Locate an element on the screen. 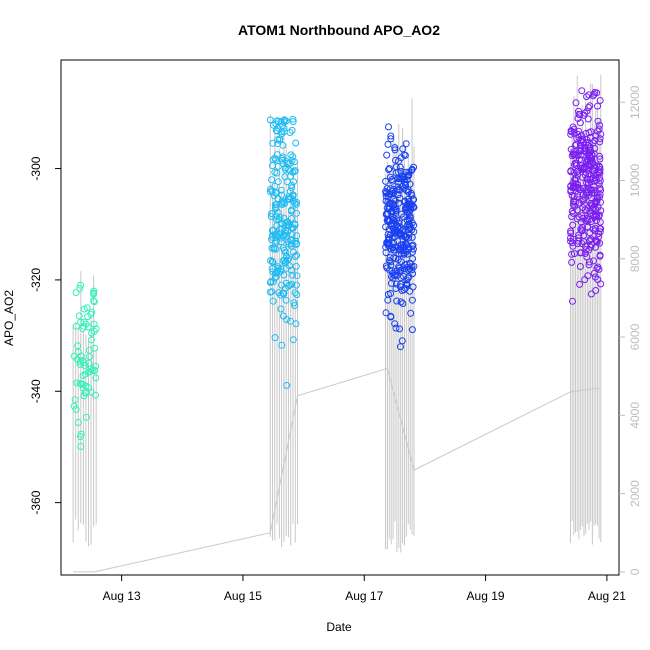 This screenshot has width=650, height=650. y2-tick-label: 0 is located at coordinates (635, 571).